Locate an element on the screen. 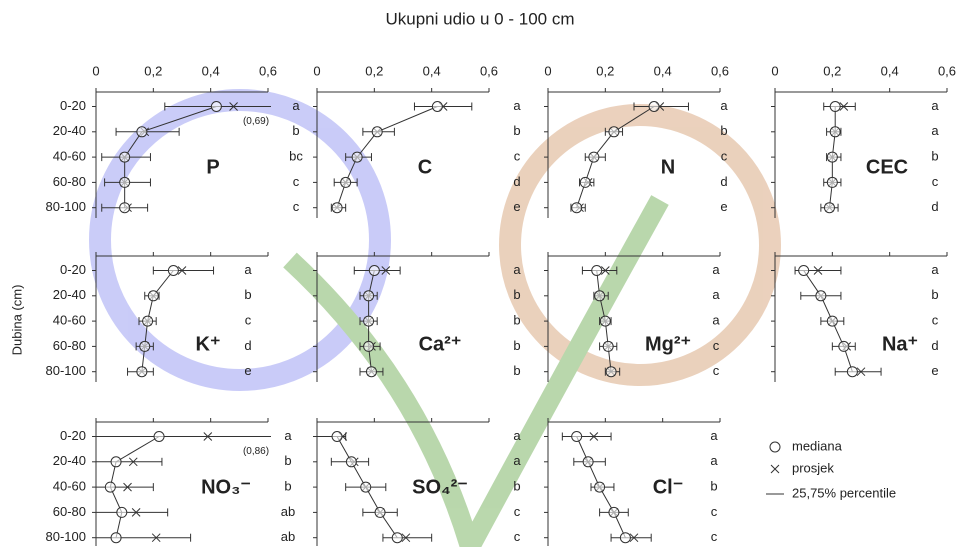 The width and height of the screenshot is (965, 547). panel-label: N is located at coordinates (668, 167).